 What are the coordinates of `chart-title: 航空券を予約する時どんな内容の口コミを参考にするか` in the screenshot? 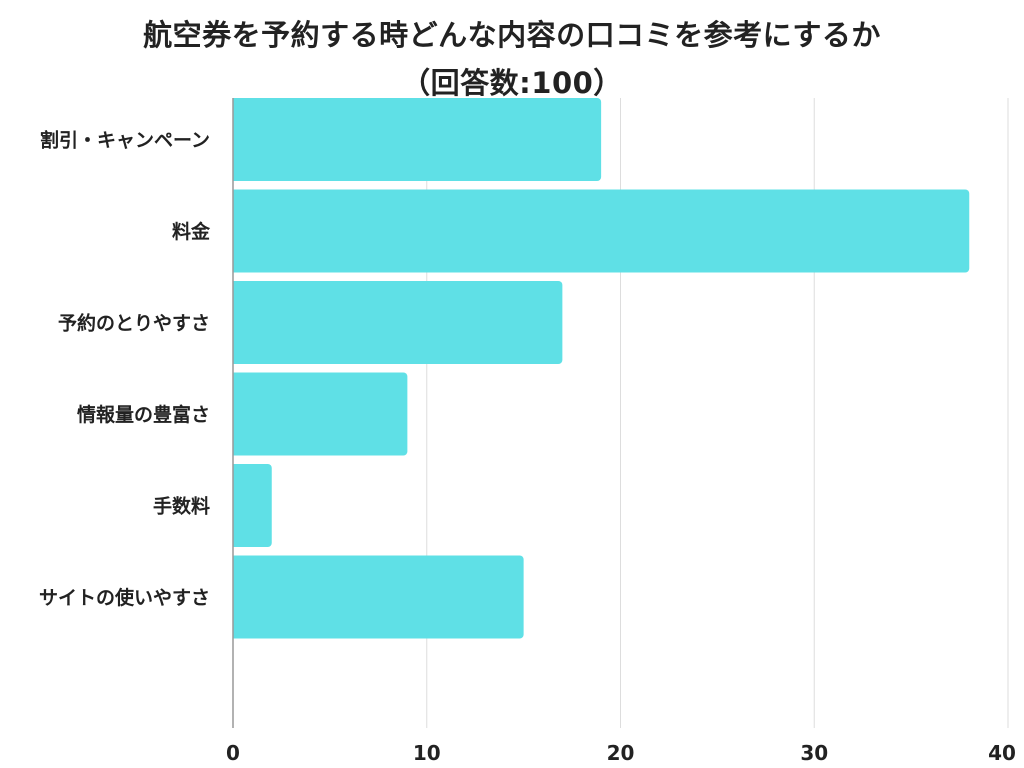 It's located at (512, 35).